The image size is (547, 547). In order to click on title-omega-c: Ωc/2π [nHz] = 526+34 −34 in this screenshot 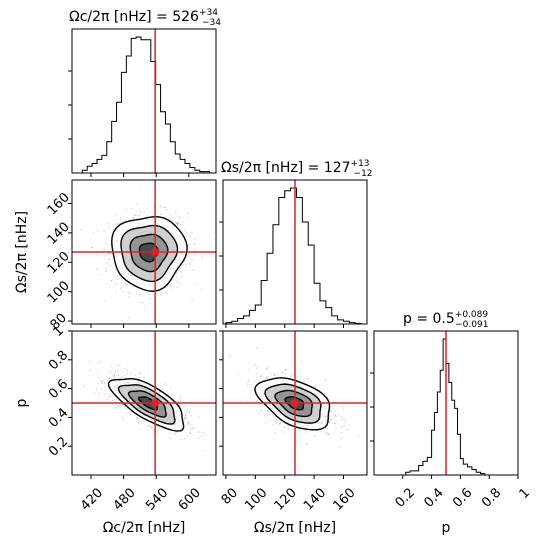, I will do `click(145, 18)`.